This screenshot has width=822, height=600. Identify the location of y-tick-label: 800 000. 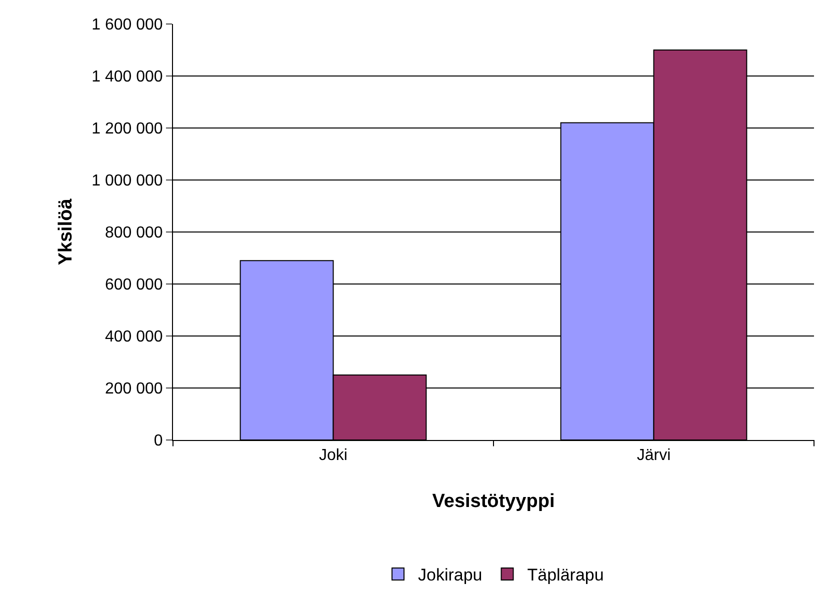
(133, 233).